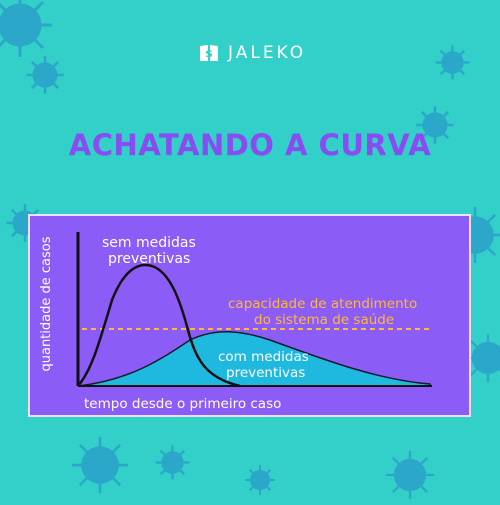  What do you see at coordinates (183, 404) in the screenshot?
I see `x-axis-label: tempo desde o primeiro caso` at bounding box center [183, 404].